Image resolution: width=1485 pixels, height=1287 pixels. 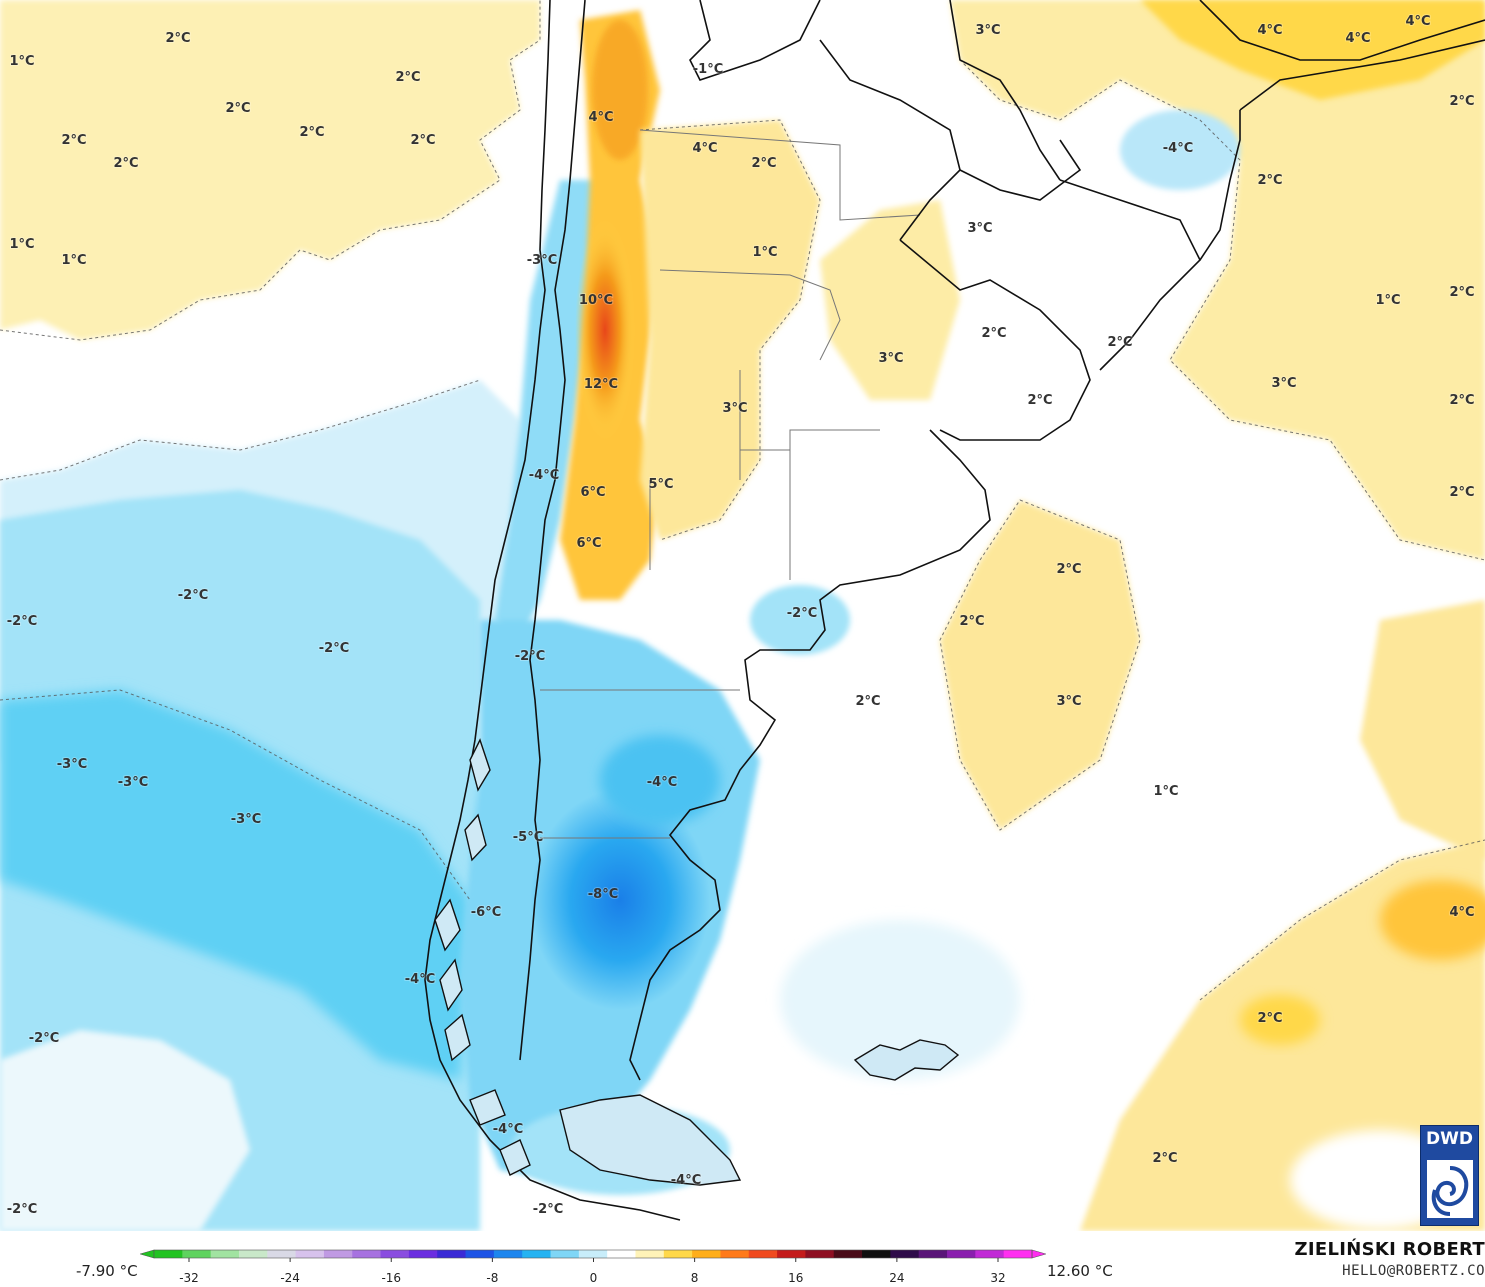 I want to click on temperature-label: -8°C, so click(x=603, y=894).